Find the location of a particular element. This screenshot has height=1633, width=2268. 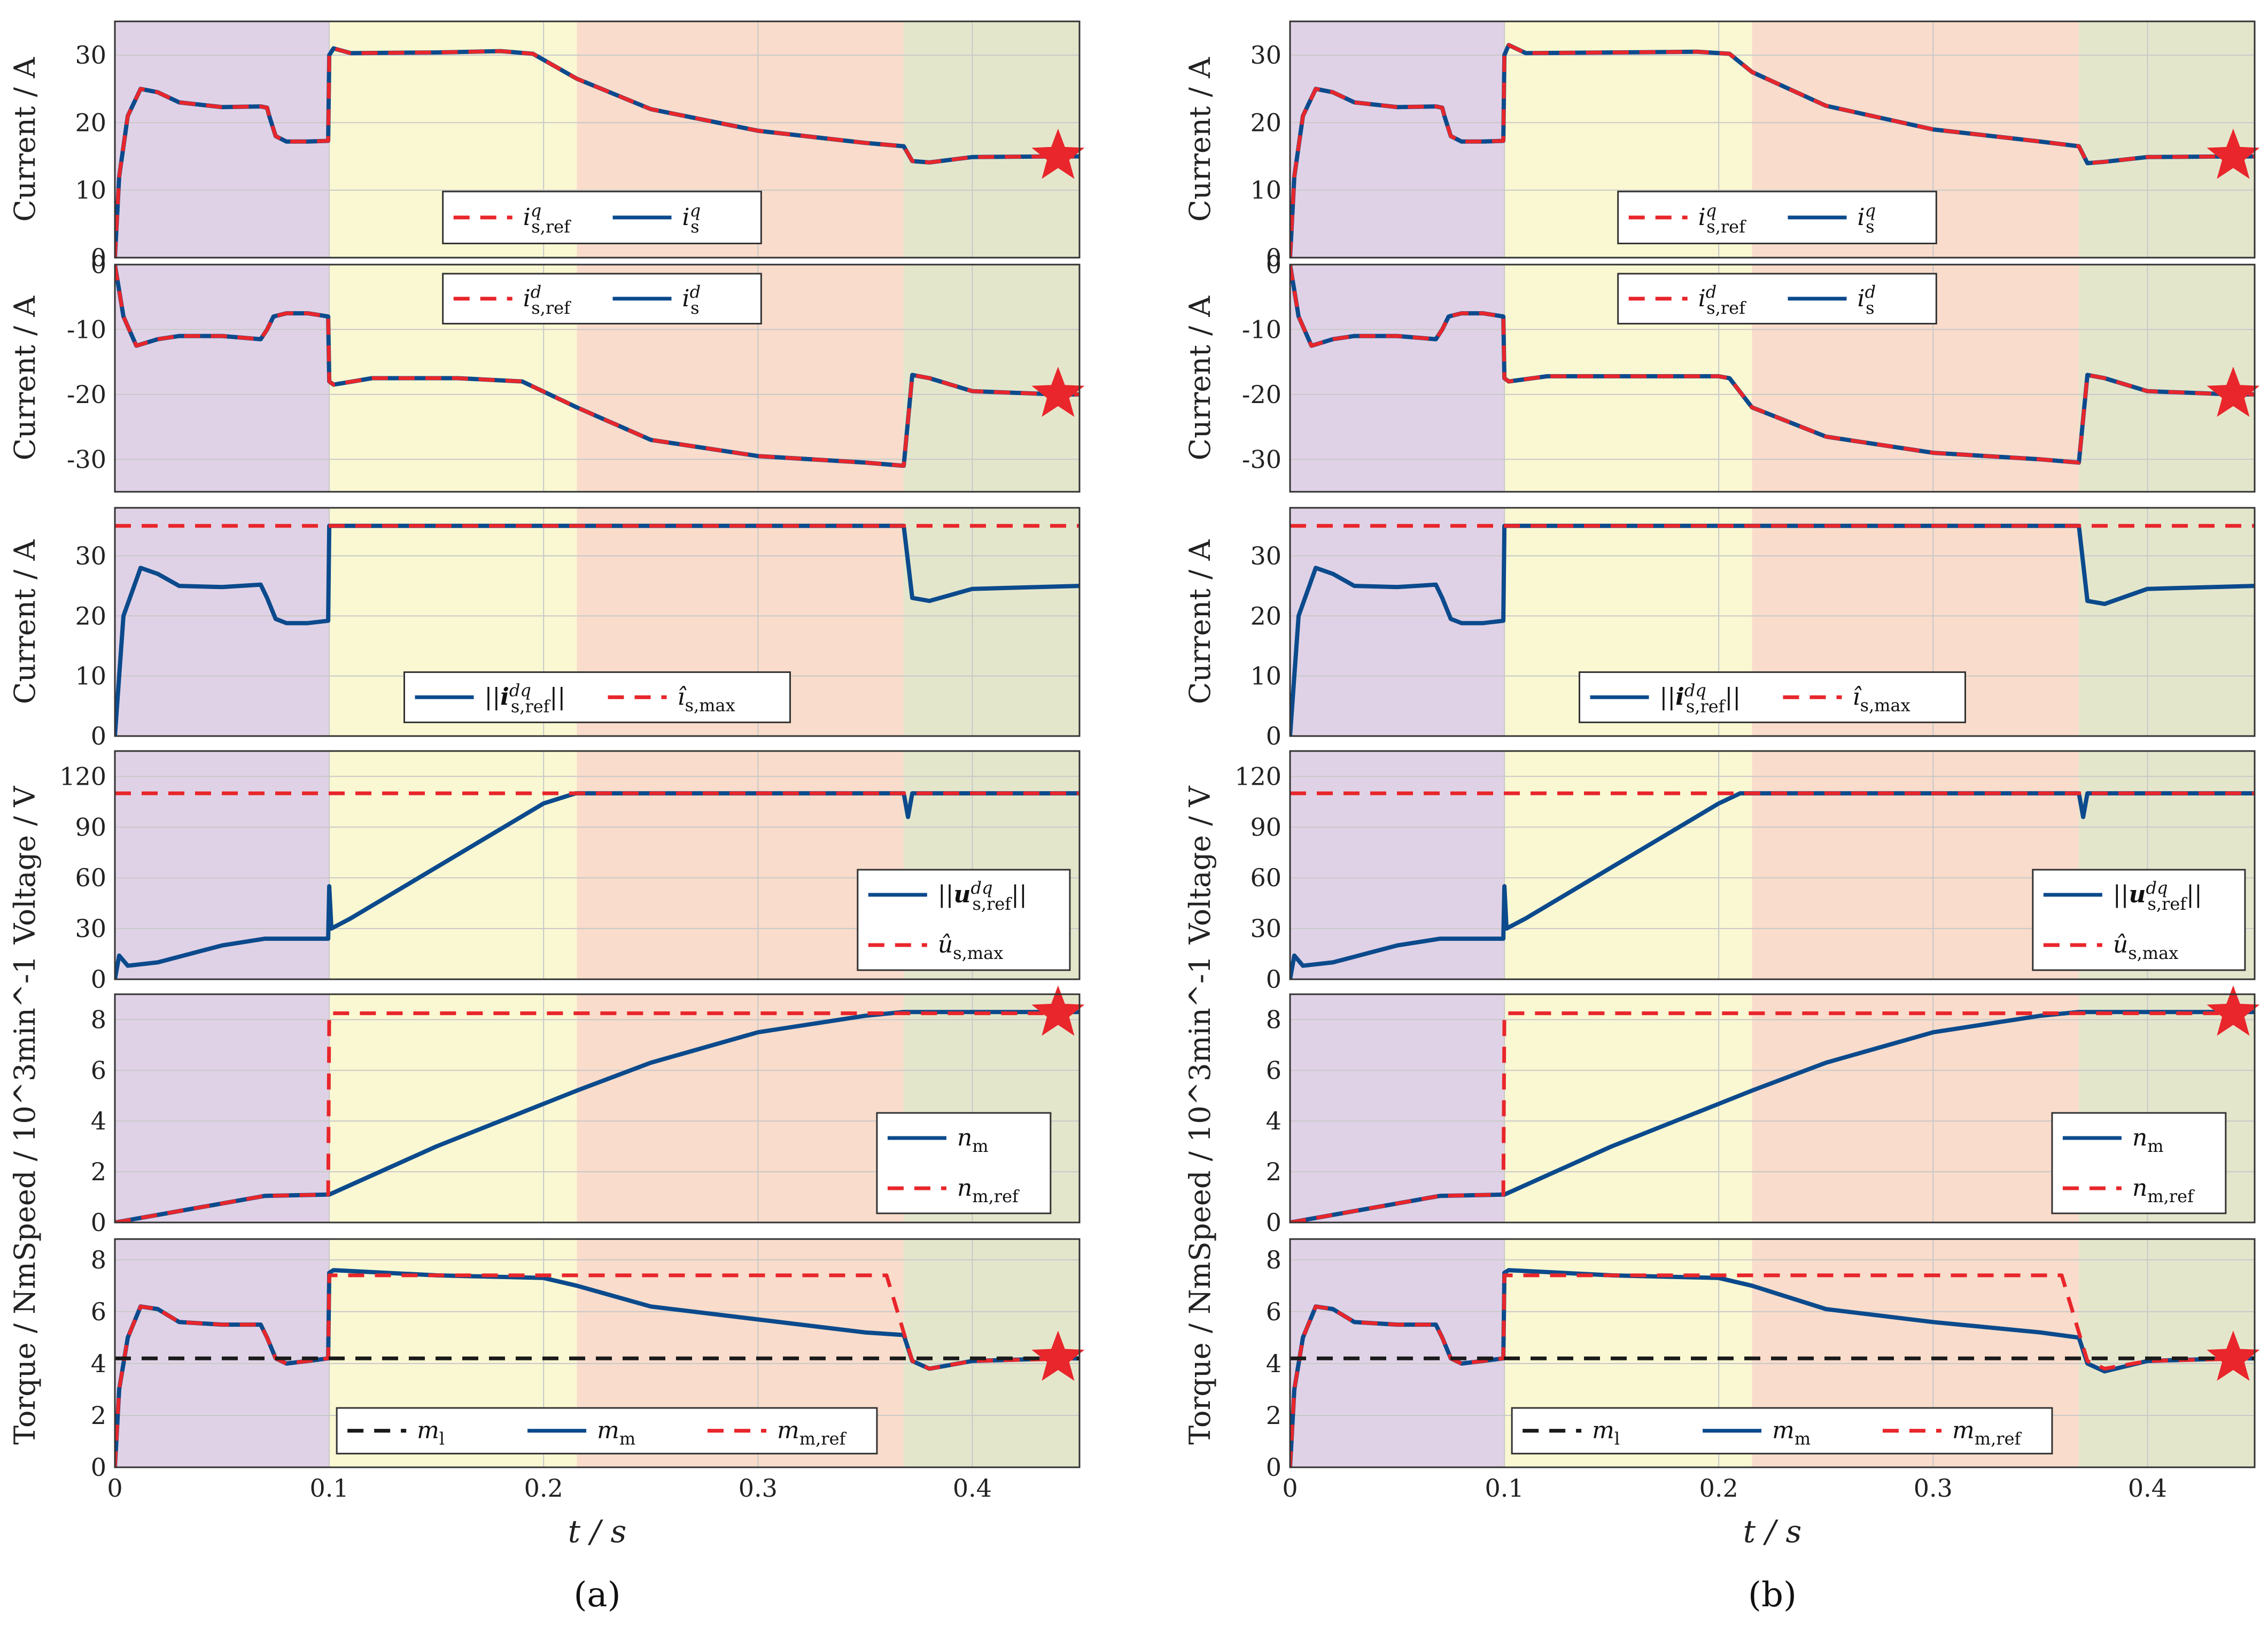

x-tick-label: 0.3 is located at coordinates (758, 1488).